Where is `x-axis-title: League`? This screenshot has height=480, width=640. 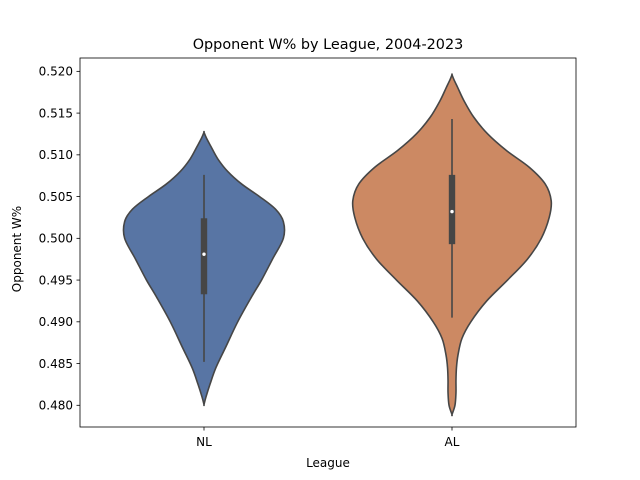 x-axis-title: League is located at coordinates (328, 463).